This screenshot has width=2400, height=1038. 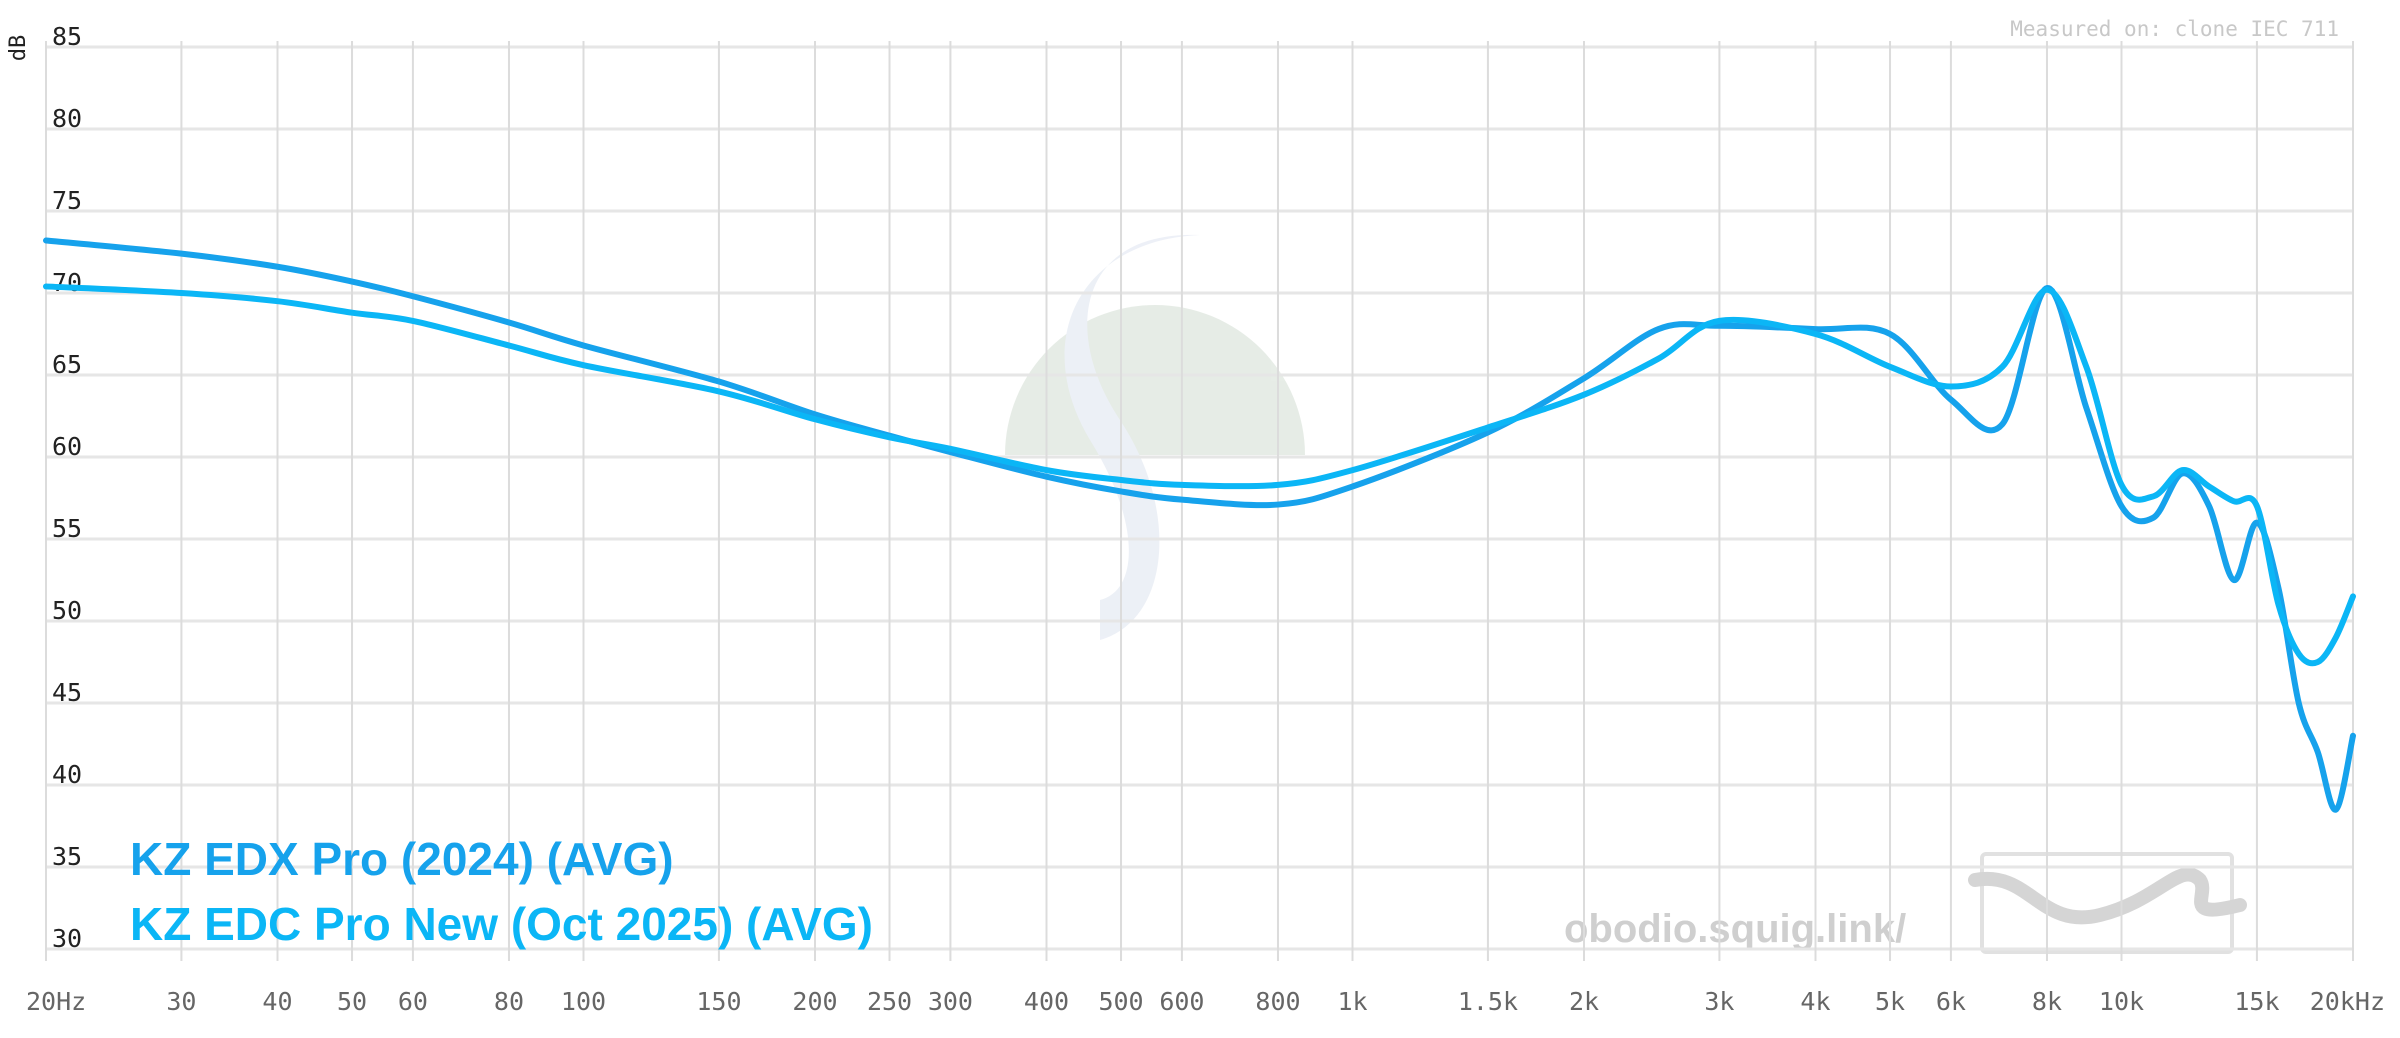 I want to click on x-tick-label: 1.5k, so click(x=1488, y=1001).